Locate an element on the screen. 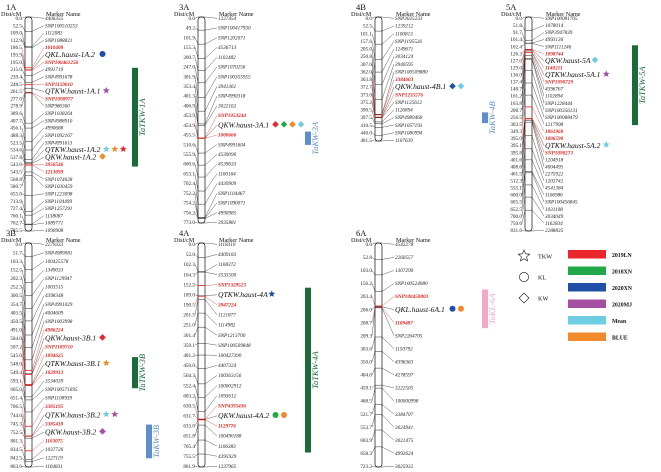  marker-label: SNP1111246 is located at coordinates (558, 46).